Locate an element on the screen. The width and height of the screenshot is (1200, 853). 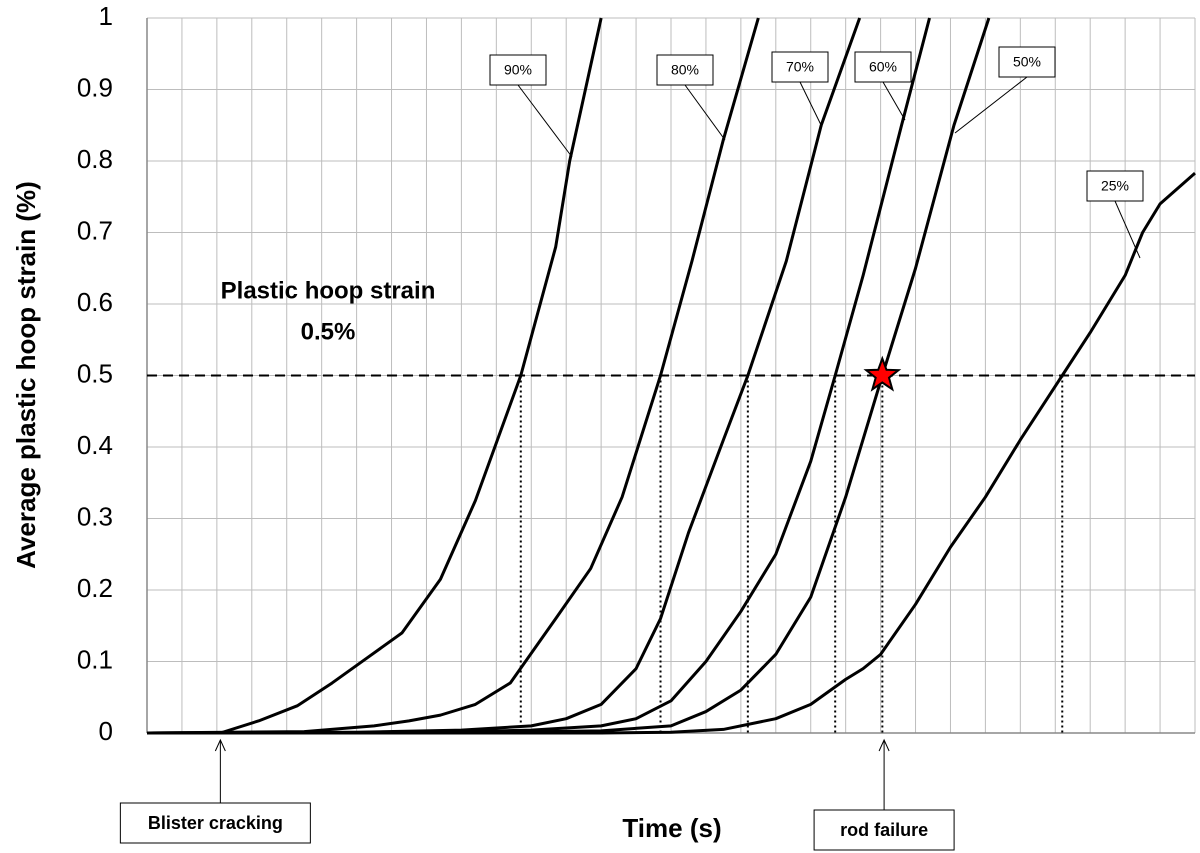
callout-label: 70% is located at coordinates (800, 67).